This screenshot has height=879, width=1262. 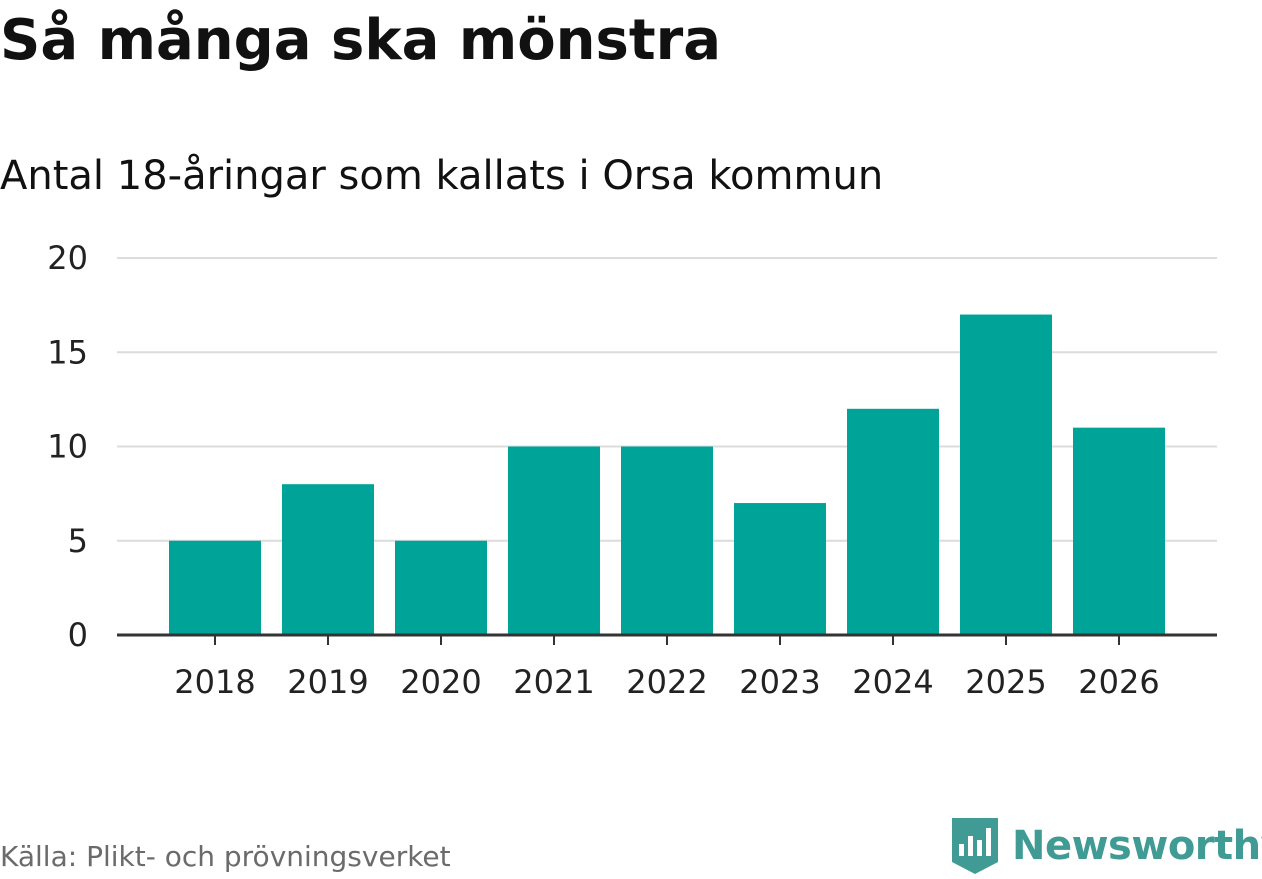 What do you see at coordinates (440, 682) in the screenshot?
I see `x-tick-label: 2020` at bounding box center [440, 682].